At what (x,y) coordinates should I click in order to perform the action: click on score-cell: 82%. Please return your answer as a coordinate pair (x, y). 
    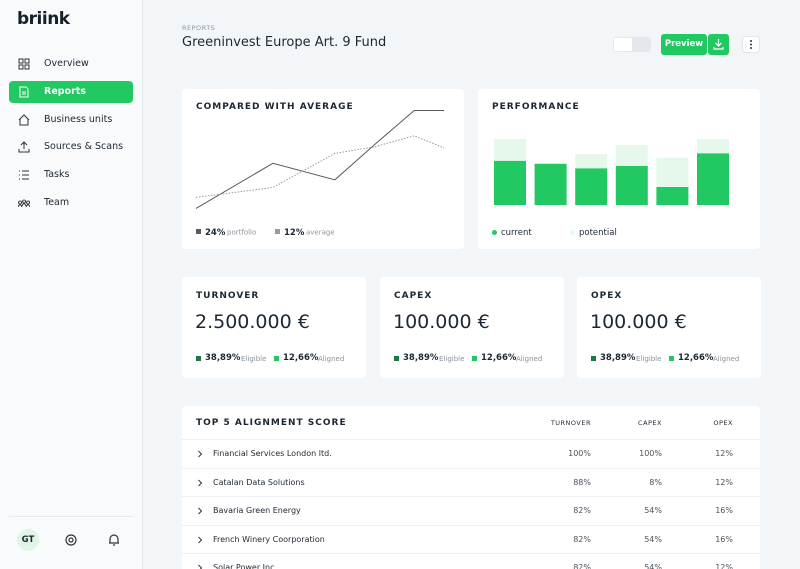
    Looking at the image, I should click on (582, 539).